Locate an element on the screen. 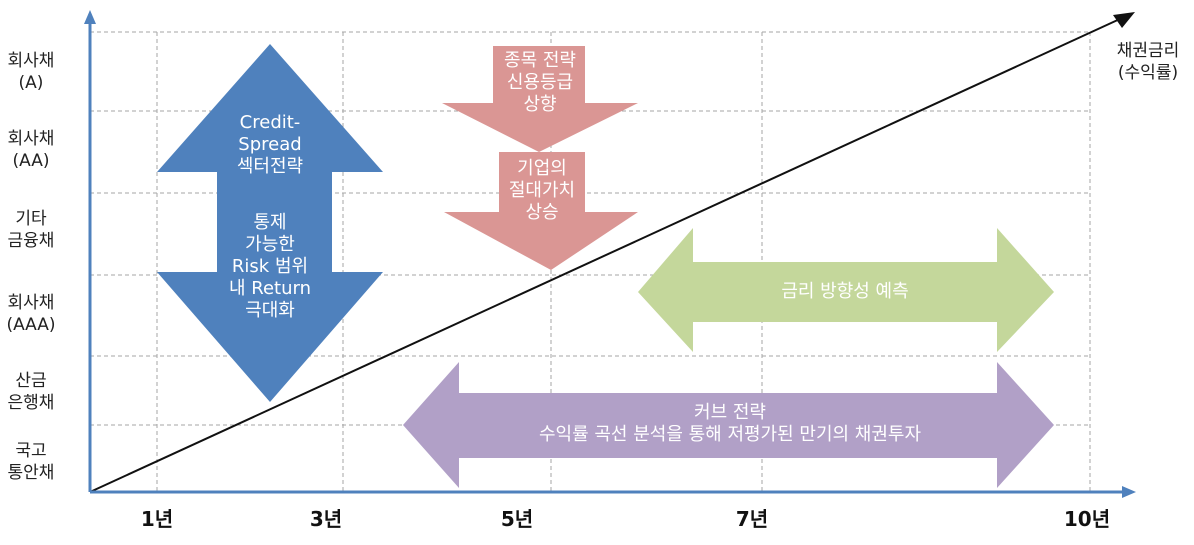  y-label-line: 국고 is located at coordinates (31, 451).